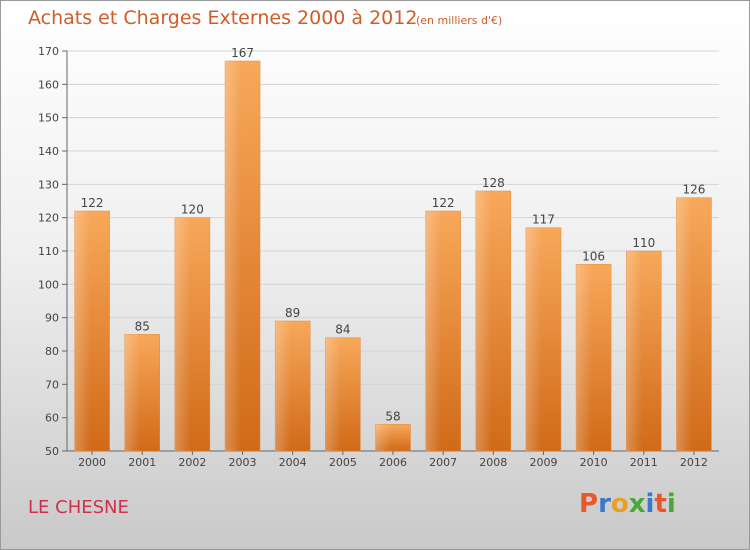 The image size is (750, 550). I want to click on place-name: LE CHESNE, so click(78, 507).